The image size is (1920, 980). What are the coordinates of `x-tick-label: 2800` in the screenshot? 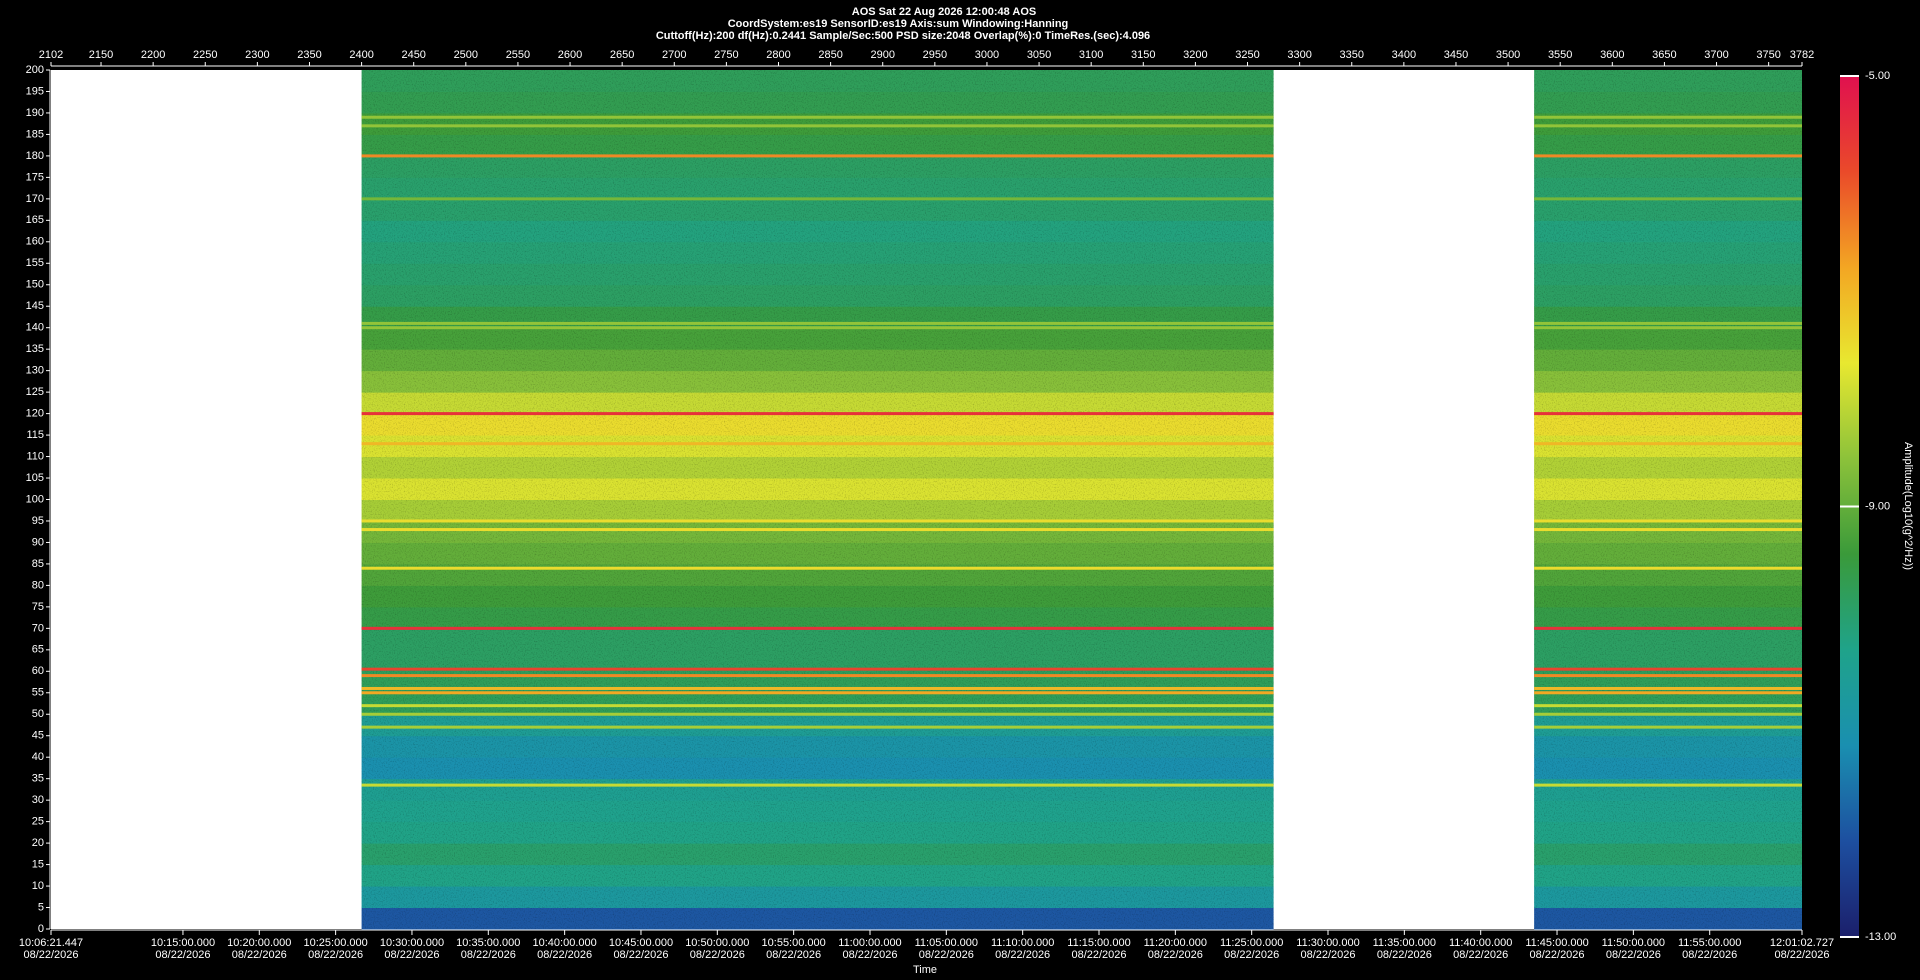 It's located at (778, 55).